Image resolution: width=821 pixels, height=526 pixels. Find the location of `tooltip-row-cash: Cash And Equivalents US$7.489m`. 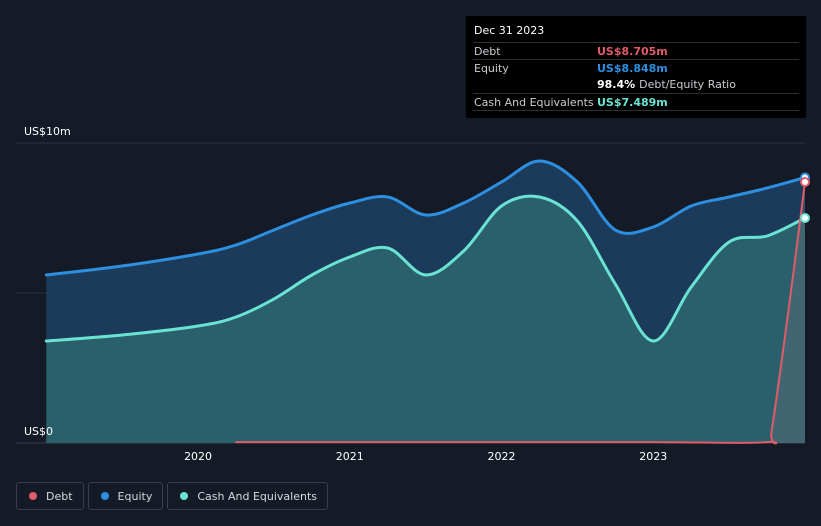

tooltip-row-cash: Cash And Equivalents US$7.489m is located at coordinates (636, 101).